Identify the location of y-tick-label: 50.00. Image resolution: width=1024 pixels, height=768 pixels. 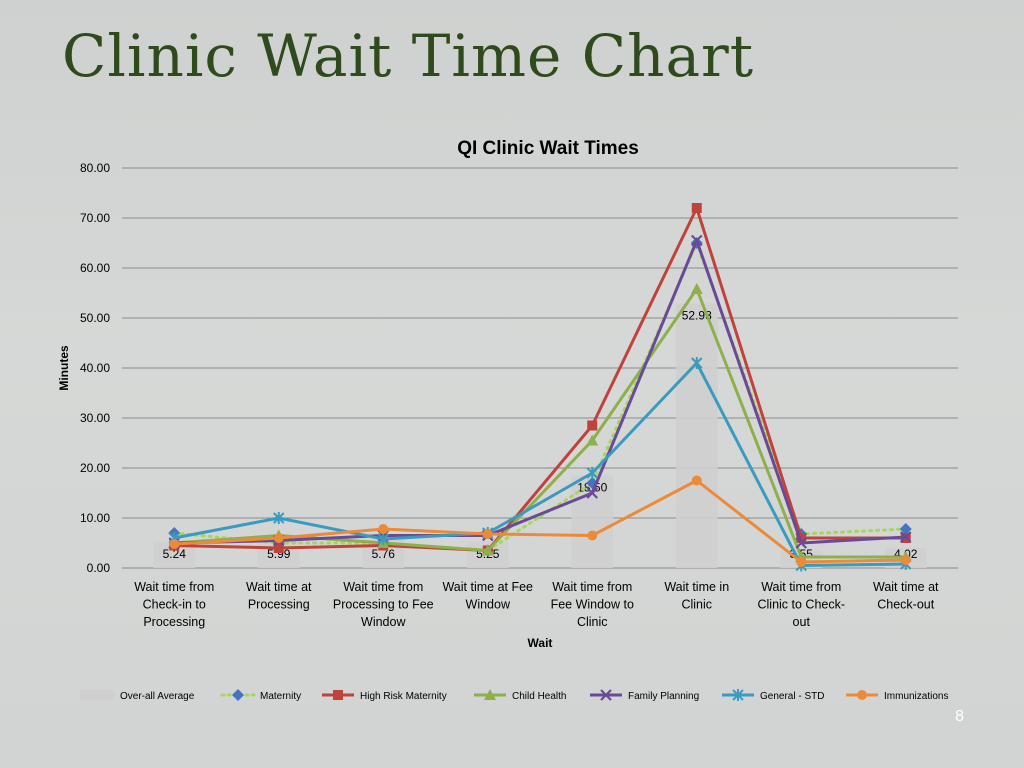
(95, 318).